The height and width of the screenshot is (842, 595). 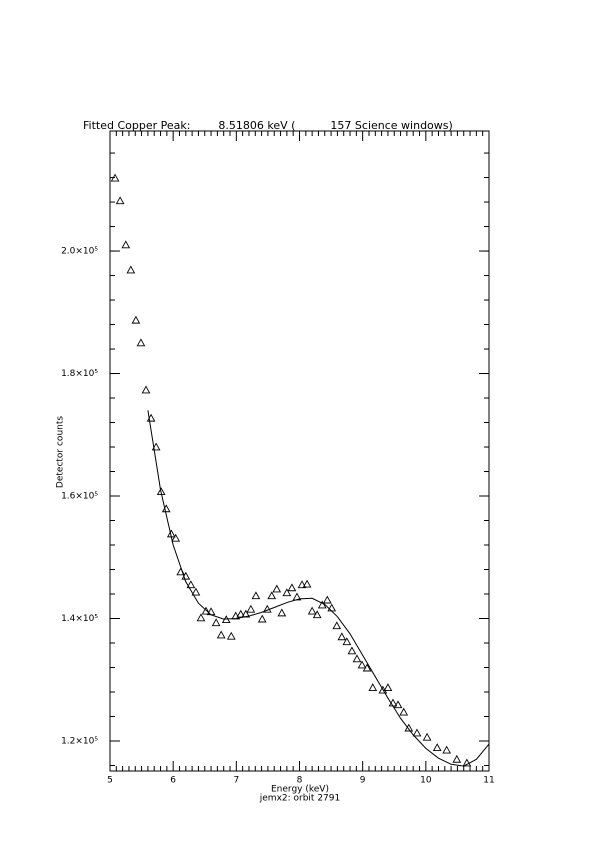 I want to click on subtitle: jemx2: orbit 2791, so click(x=299, y=799).